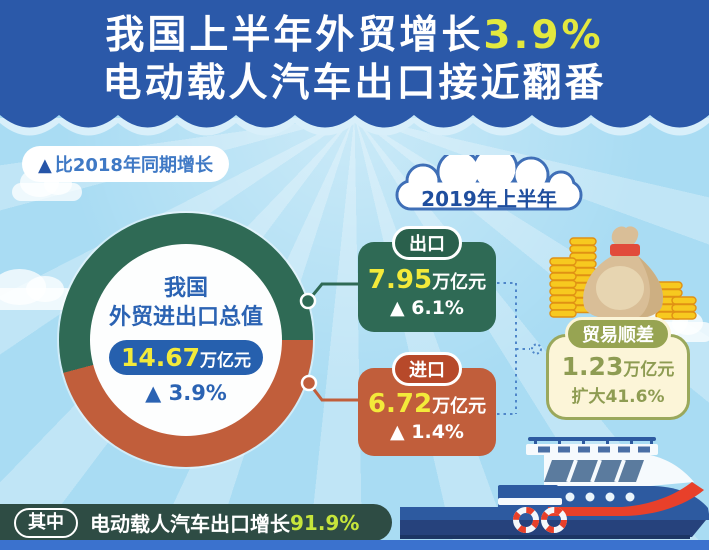 The width and height of the screenshot is (709, 550). Describe the element at coordinates (190, 524) in the screenshot. I see `footer-text: 电动载人汽车出口增长` at that location.